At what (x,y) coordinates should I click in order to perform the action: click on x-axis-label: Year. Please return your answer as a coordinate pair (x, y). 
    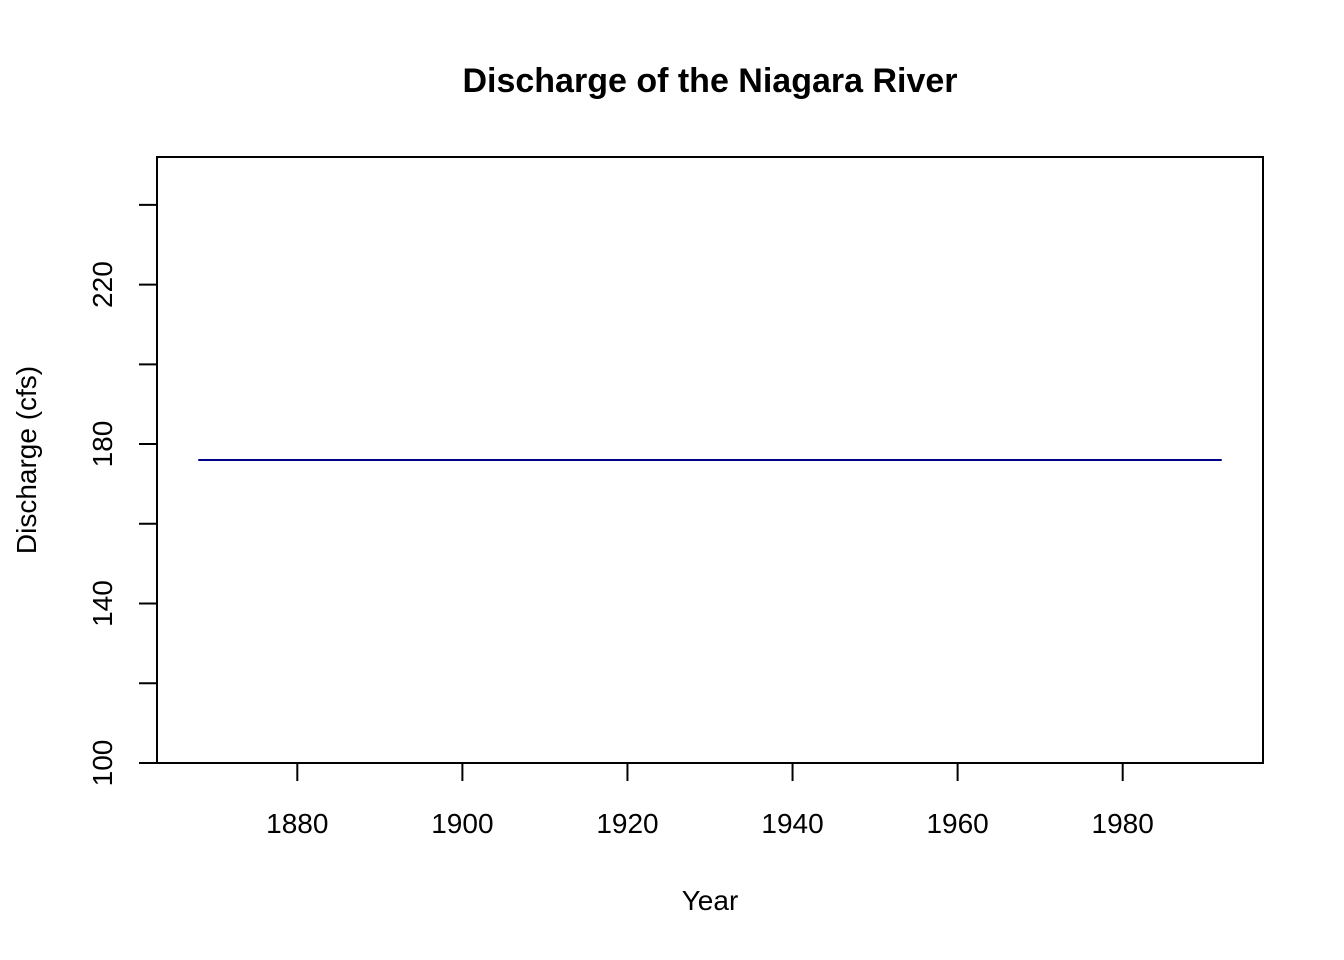
    Looking at the image, I should click on (710, 900).